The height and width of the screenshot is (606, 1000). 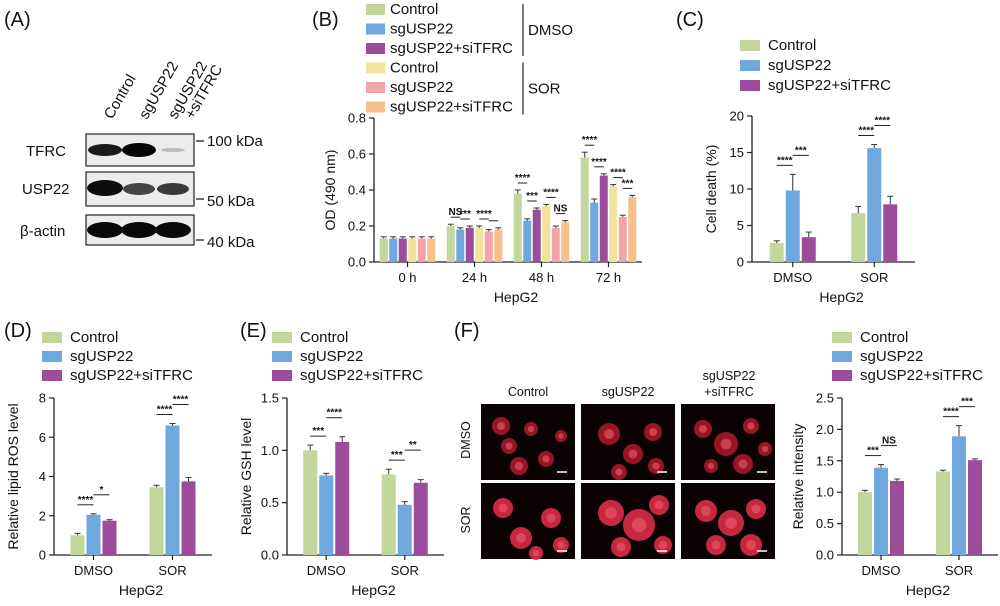 What do you see at coordinates (270, 502) in the screenshot?
I see `y-tick-label: 0.5` at bounding box center [270, 502].